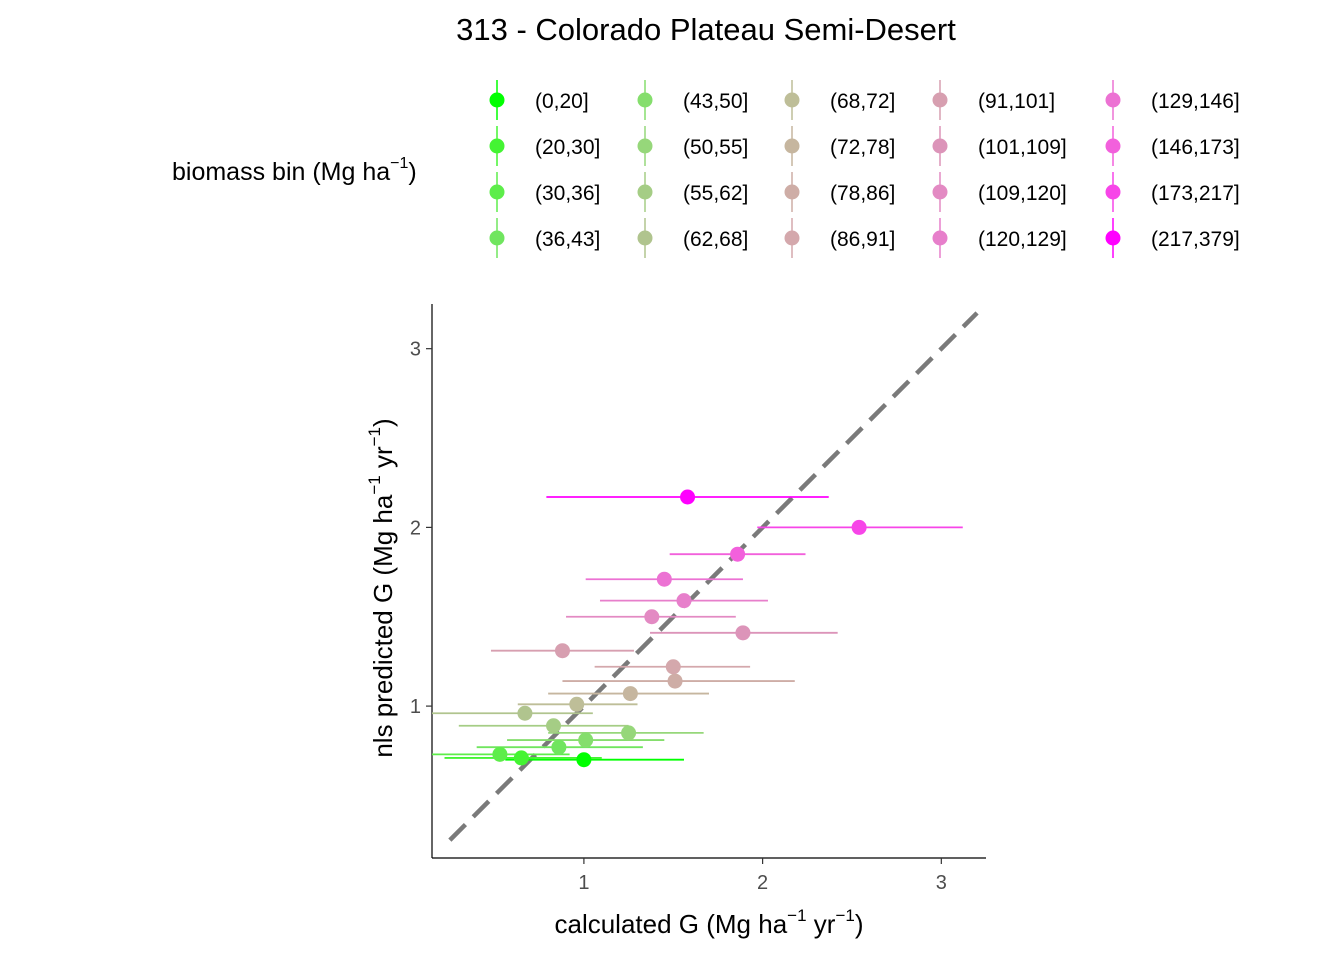  I want to click on chart-title: 313 - Colorado Plateau Semi-Desert, so click(706, 29).